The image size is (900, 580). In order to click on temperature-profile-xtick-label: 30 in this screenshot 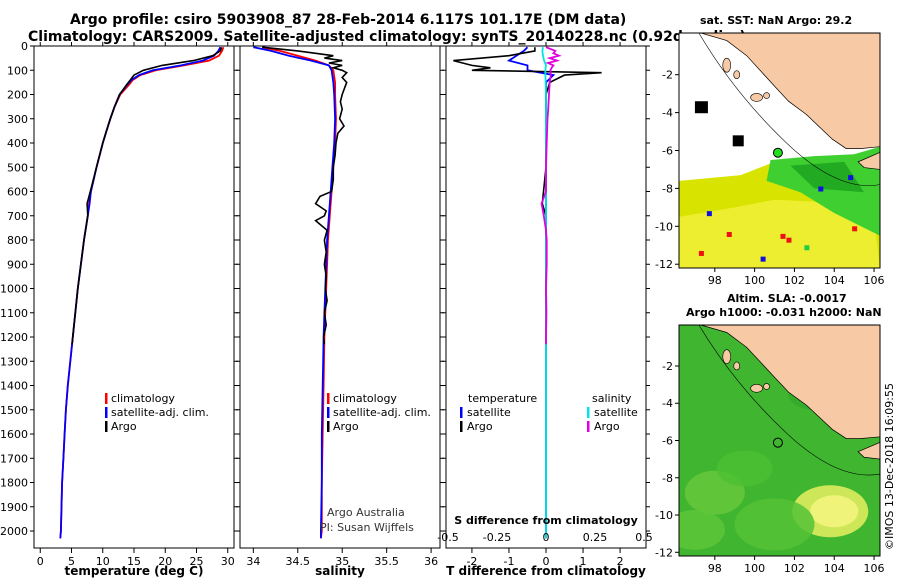, I will do `click(228, 561)`.